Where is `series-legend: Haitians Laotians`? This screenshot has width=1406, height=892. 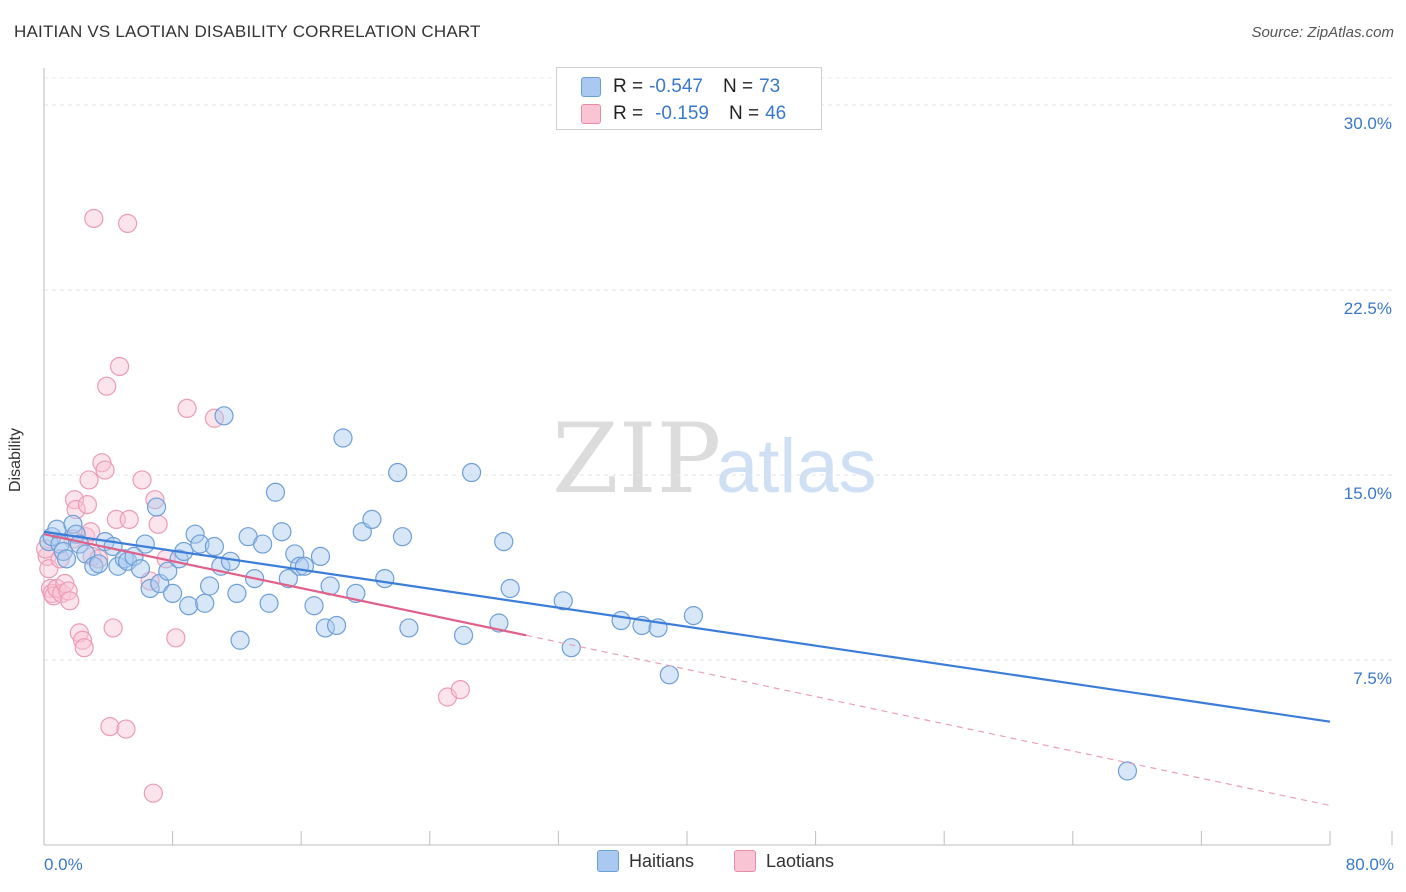 series-legend: Haitians Laotians is located at coordinates (703, 864).